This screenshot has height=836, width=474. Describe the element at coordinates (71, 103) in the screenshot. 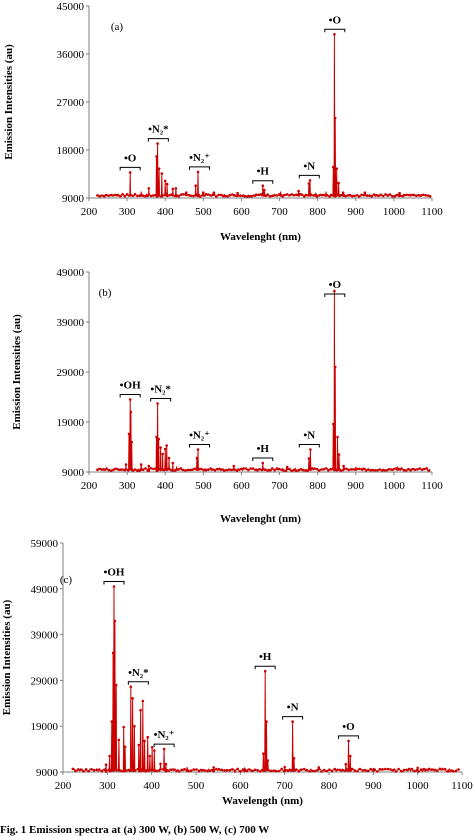

I see `y-tick-label: 27000` at that location.